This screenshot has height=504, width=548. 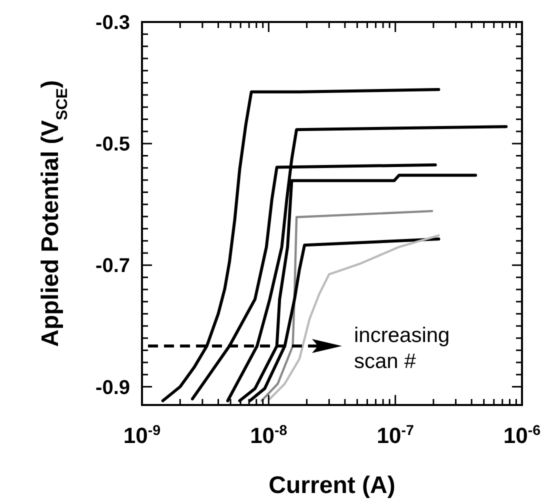 I want to click on x-axis-title: Current (A), so click(x=332, y=485).